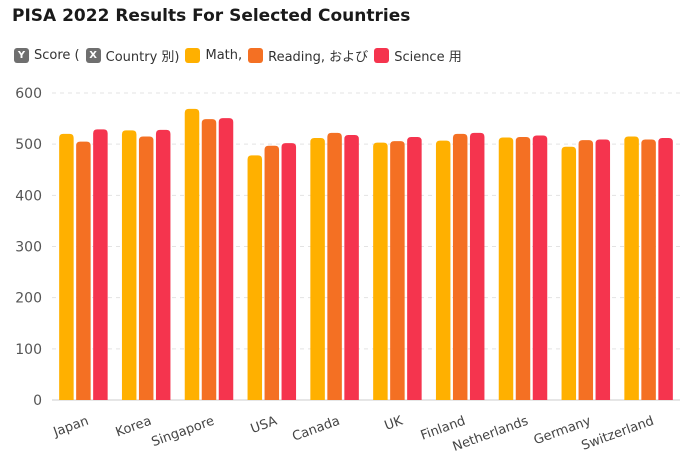 Image resolution: width=688 pixels, height=466 pixels. I want to click on bar-reading-switzerland, so click(648, 270).